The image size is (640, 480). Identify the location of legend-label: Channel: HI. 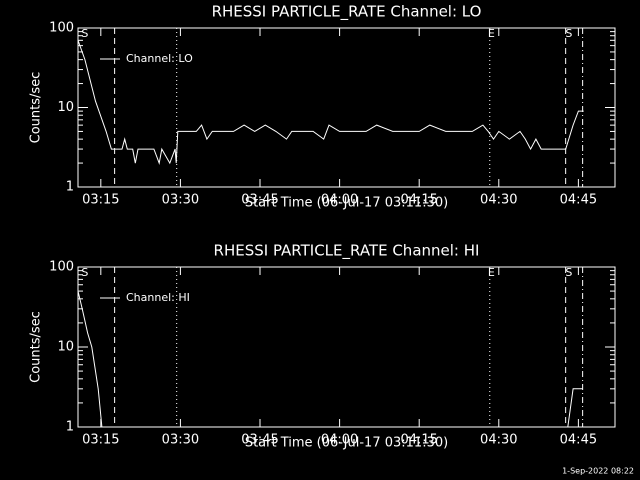
(158, 297).